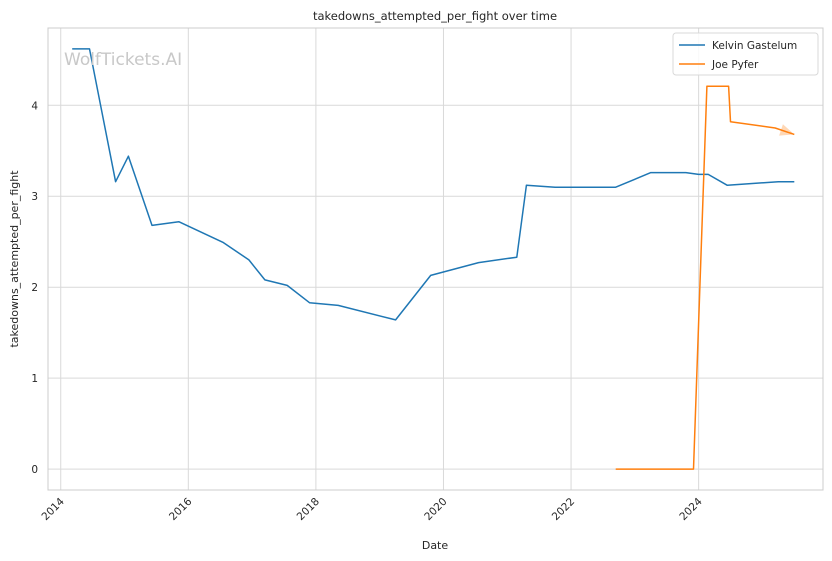  I want to click on x-tick-label: 2018, so click(308, 509).